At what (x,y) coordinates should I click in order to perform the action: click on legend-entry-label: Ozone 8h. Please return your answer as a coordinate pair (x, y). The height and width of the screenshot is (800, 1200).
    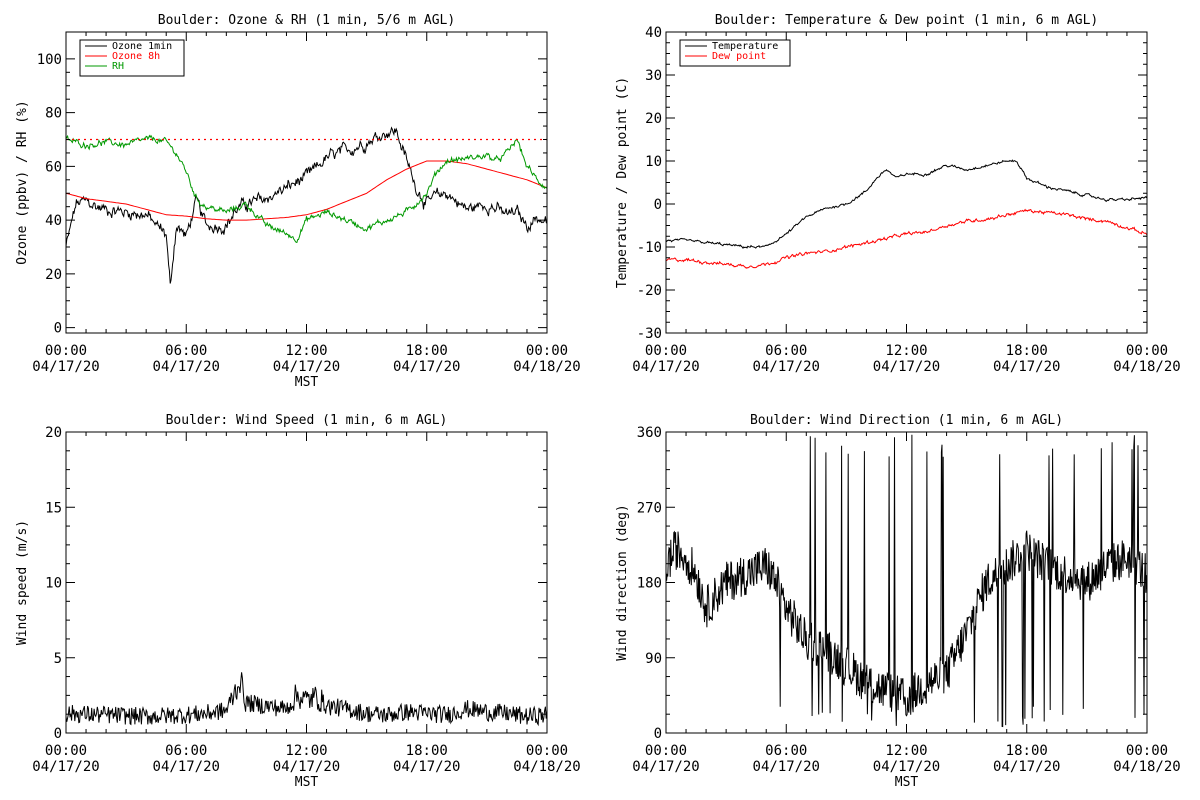
    Looking at the image, I should click on (136, 56).